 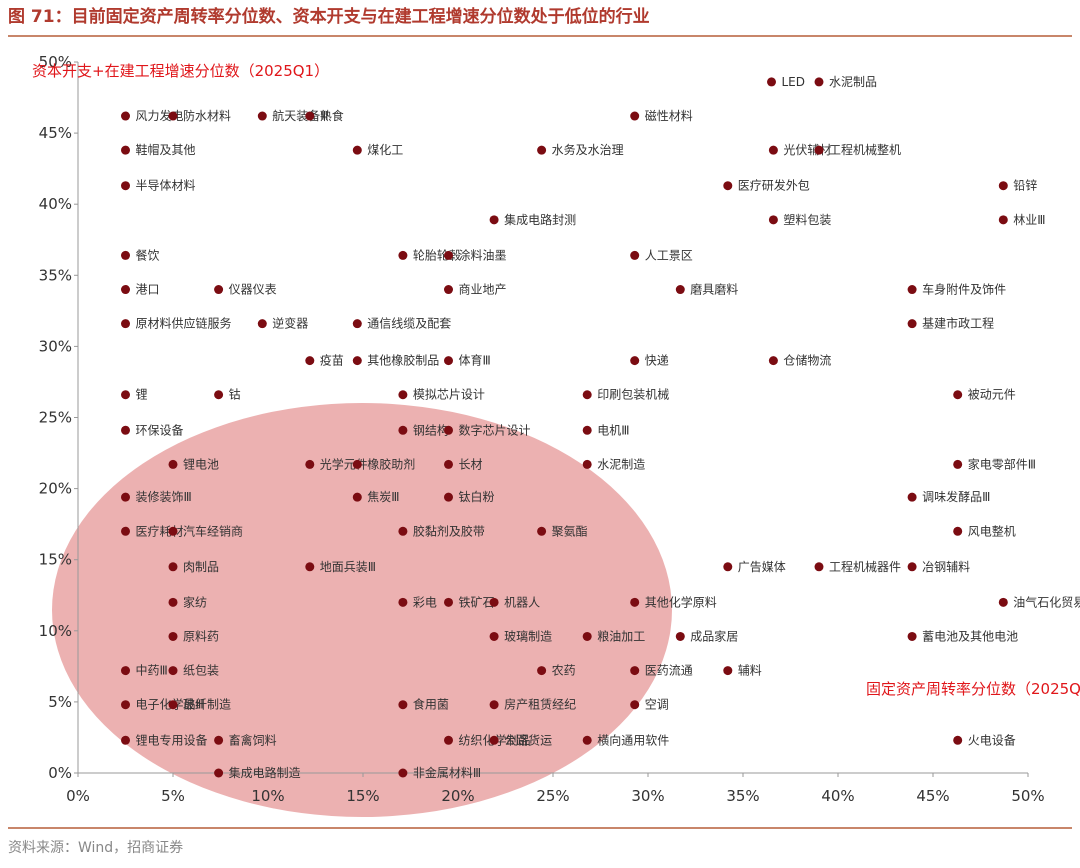 I want to click on point-label: 长材, so click(x=471, y=464).